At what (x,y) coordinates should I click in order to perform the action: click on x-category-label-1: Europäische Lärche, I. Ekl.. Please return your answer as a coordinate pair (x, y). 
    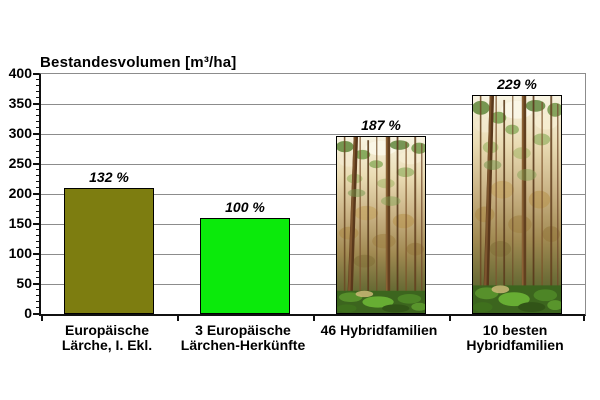
    Looking at the image, I should click on (107, 338).